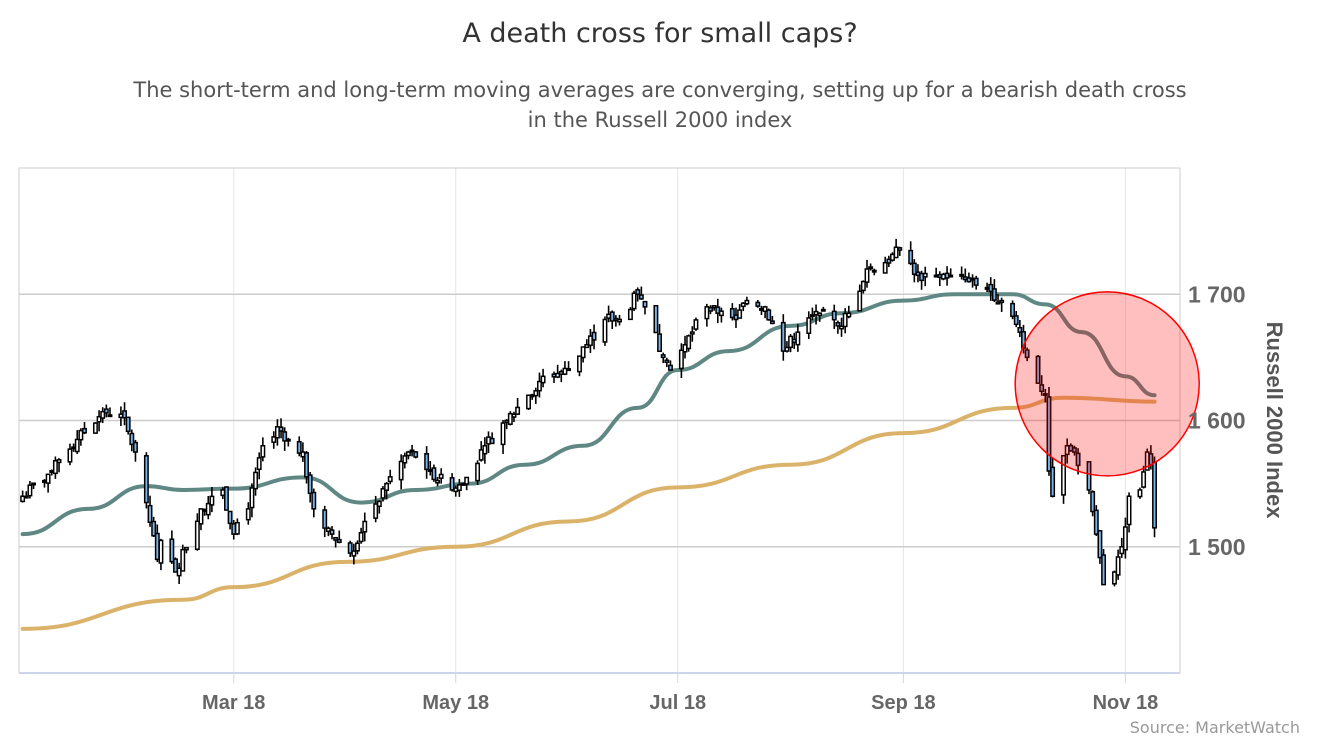 This screenshot has width=1320, height=744. What do you see at coordinates (1107, 384) in the screenshot?
I see `annotations` at bounding box center [1107, 384].